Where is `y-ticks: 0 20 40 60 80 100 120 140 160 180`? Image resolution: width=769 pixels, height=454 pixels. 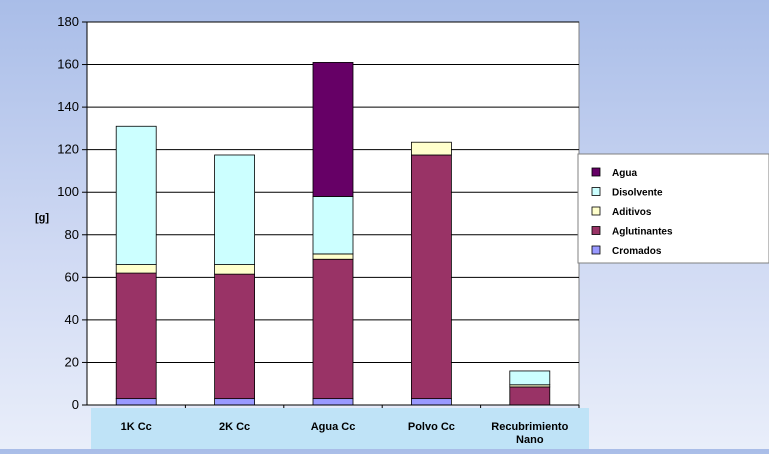
y-ticks: 0 20 40 60 80 100 120 140 160 180 is located at coordinates (72, 213).